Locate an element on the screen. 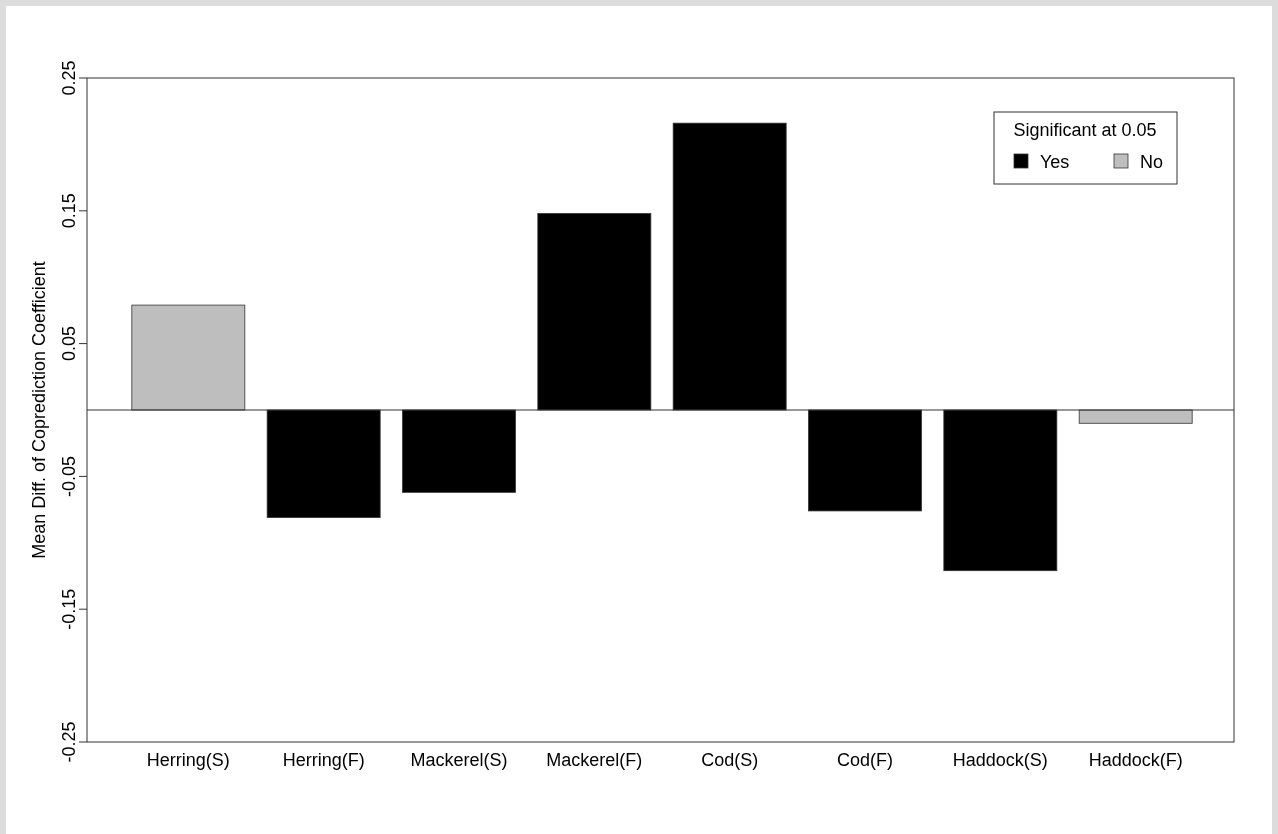 The width and height of the screenshot is (1278, 834). y-tick-label: 0.15 is located at coordinates (69, 211).